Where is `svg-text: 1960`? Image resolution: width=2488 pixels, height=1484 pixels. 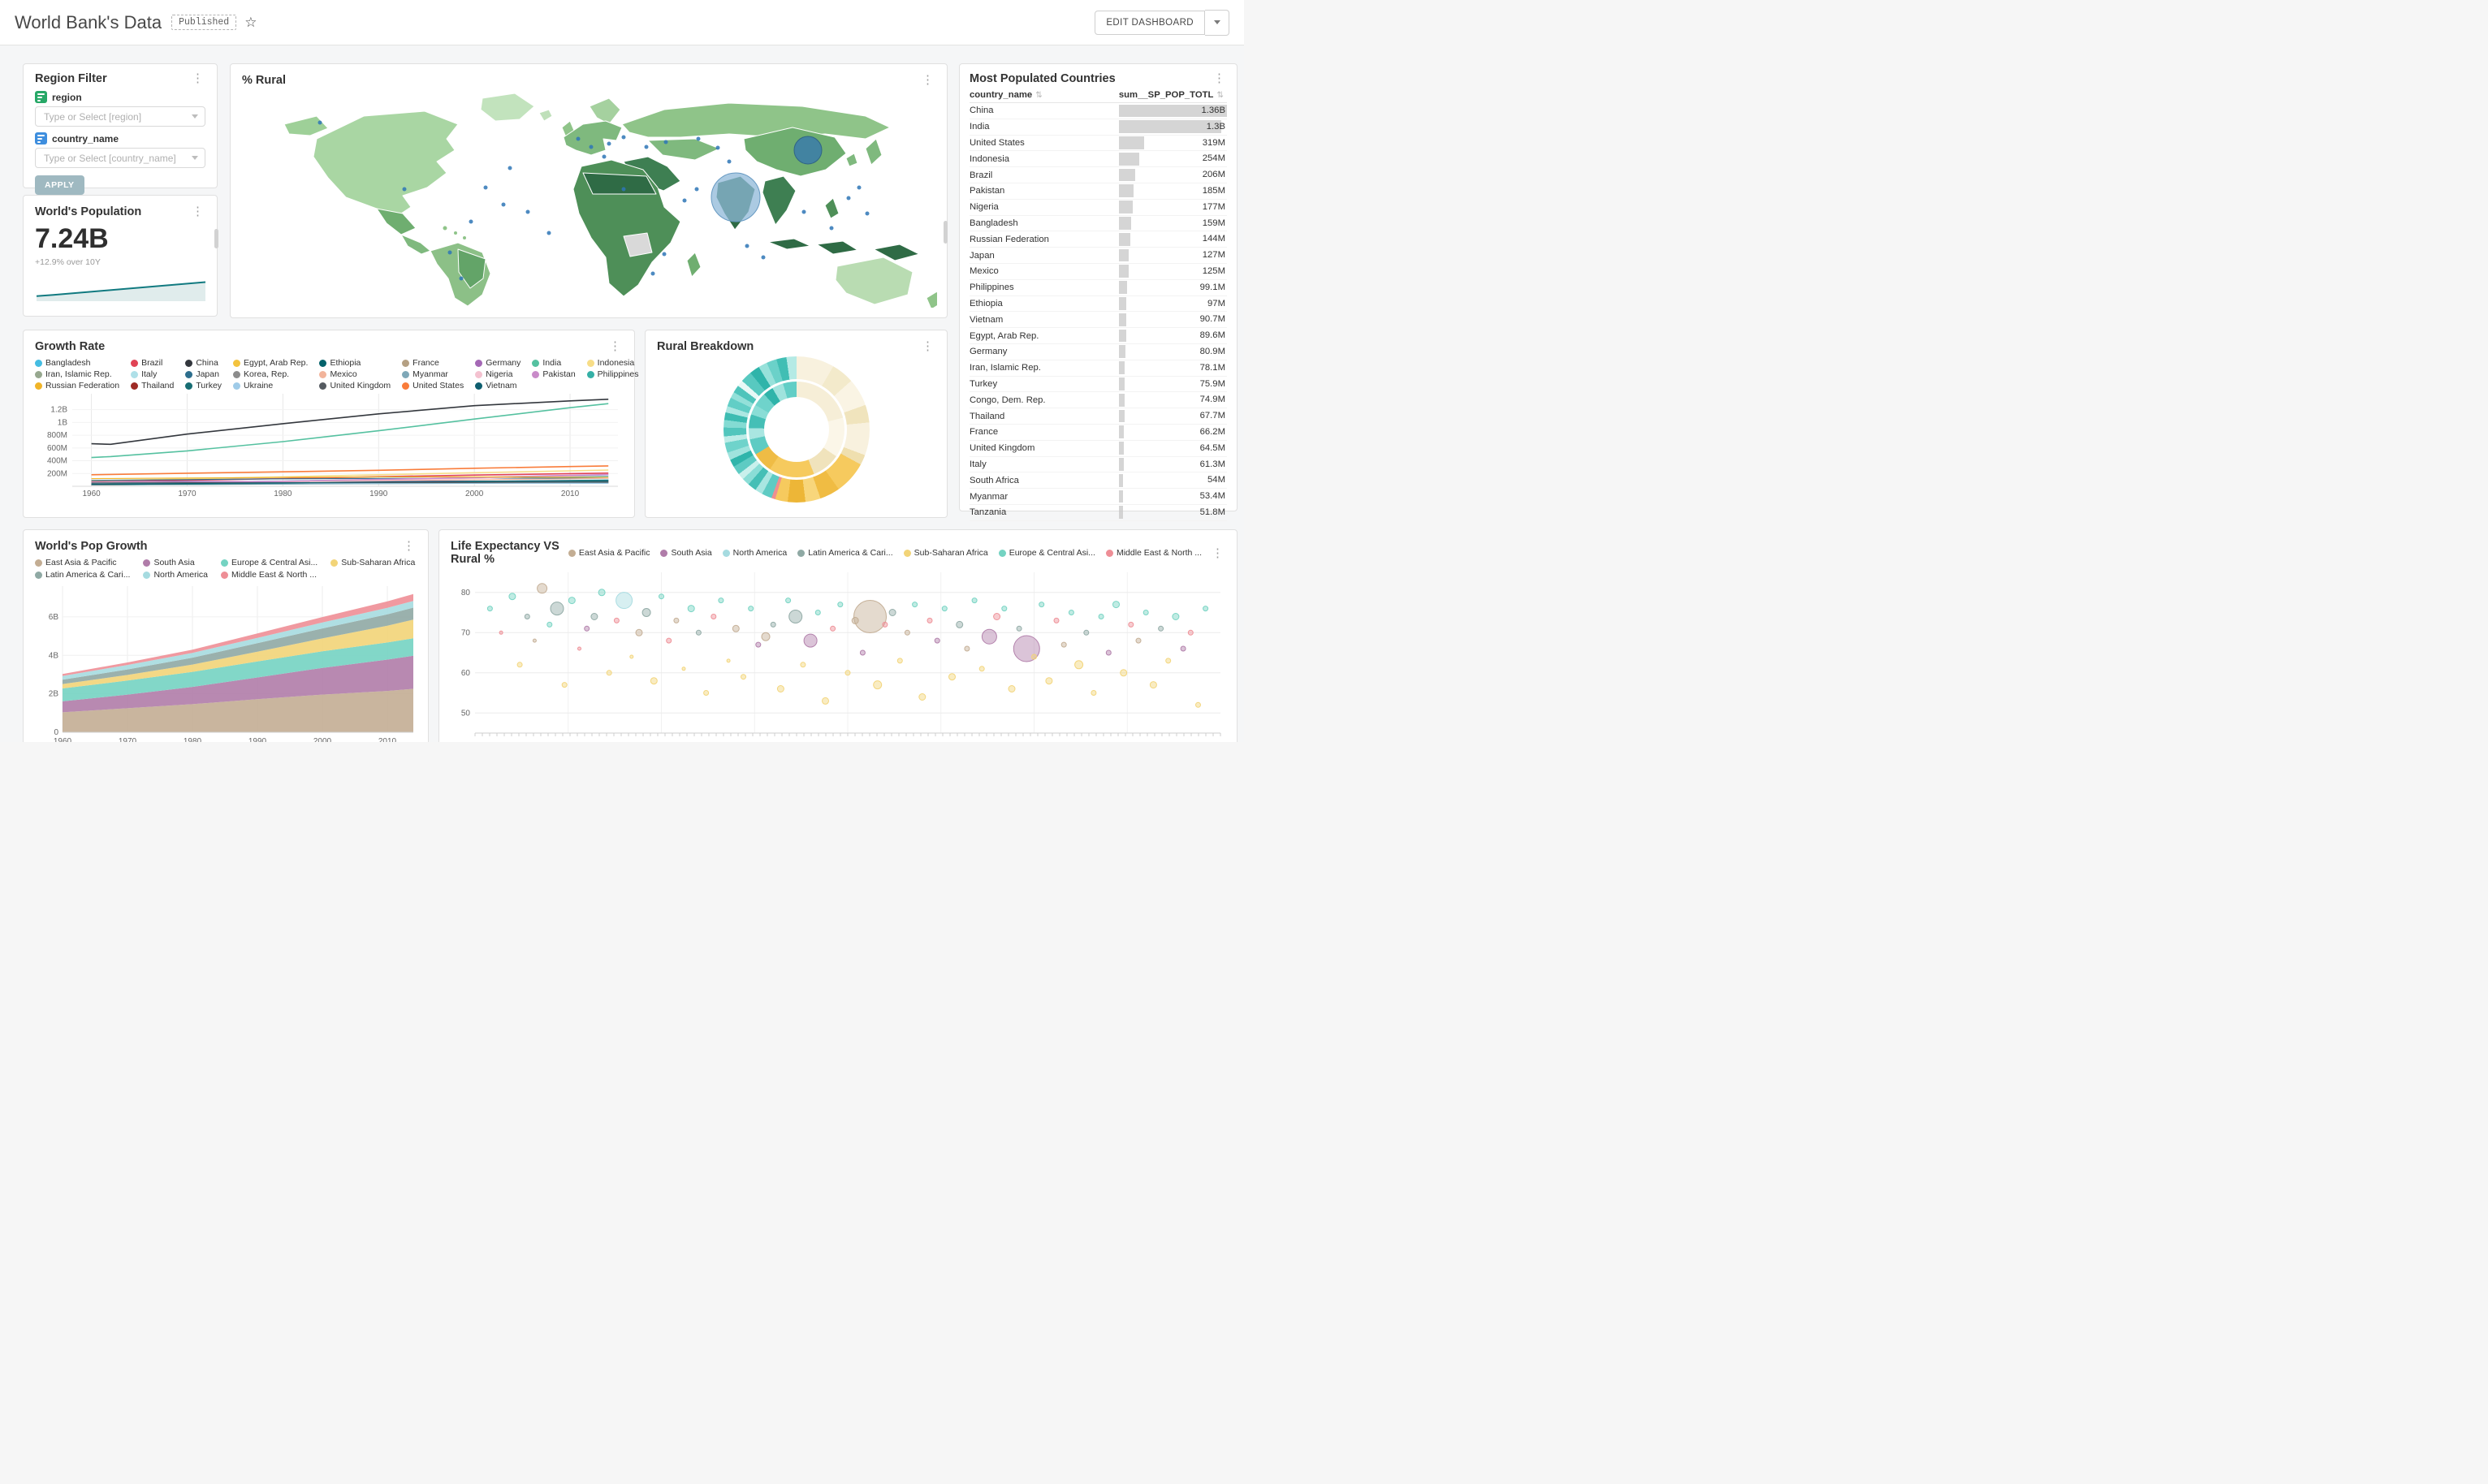
svg-text: 1960 is located at coordinates (63, 739).